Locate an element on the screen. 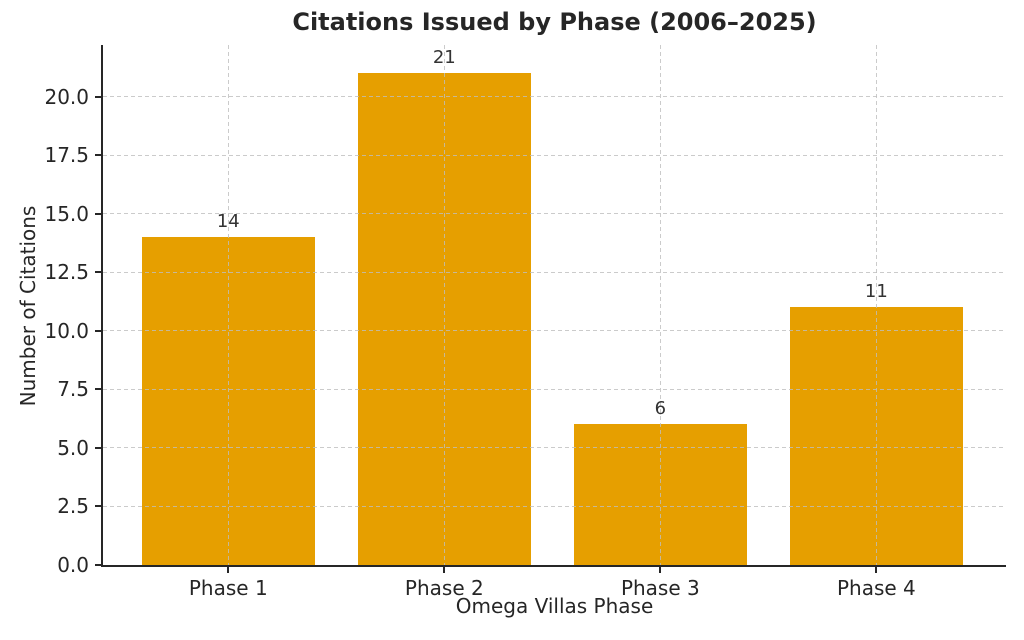 The image size is (1024, 640). y-axis-spine is located at coordinates (102, 306).